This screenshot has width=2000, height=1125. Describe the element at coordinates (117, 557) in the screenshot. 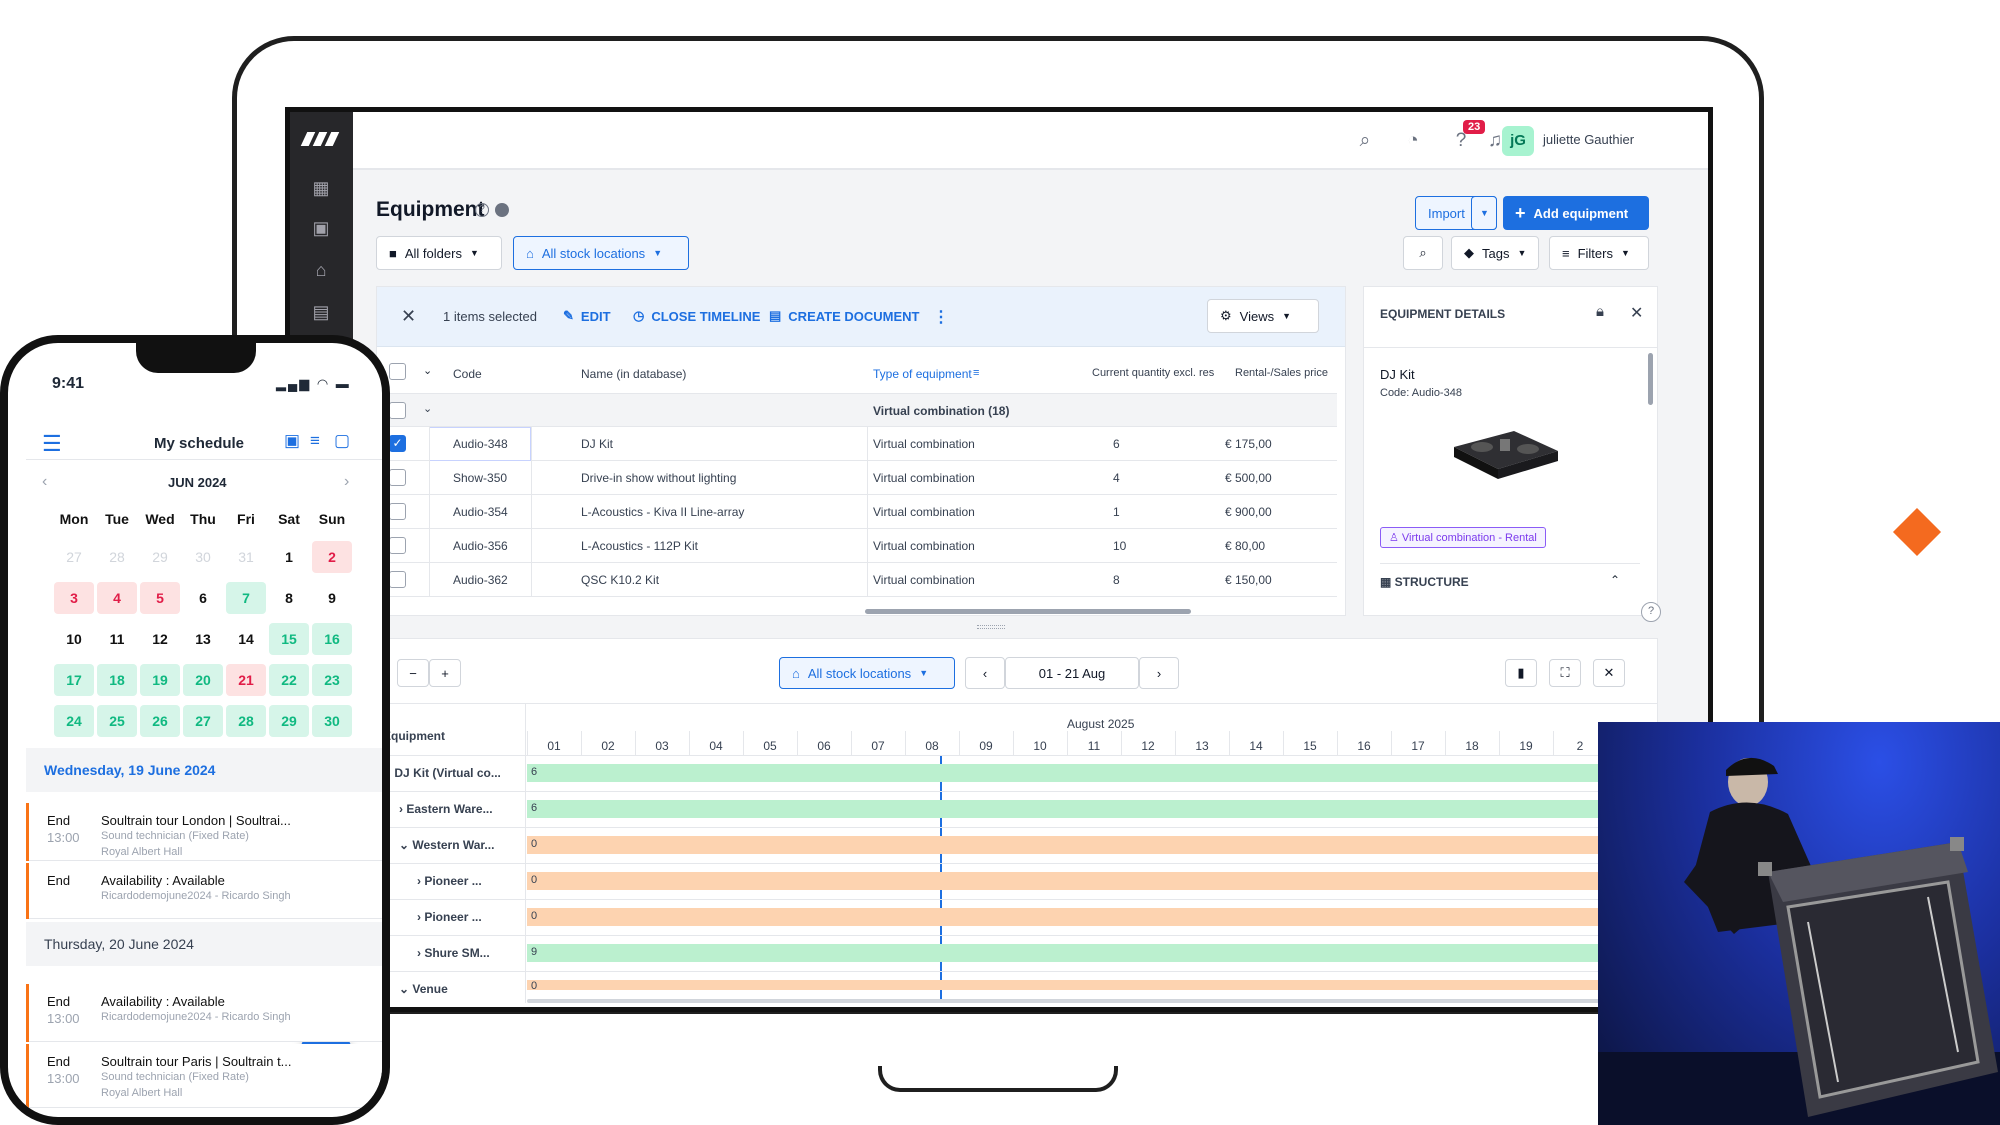

I see `calendar-day: 28` at that location.